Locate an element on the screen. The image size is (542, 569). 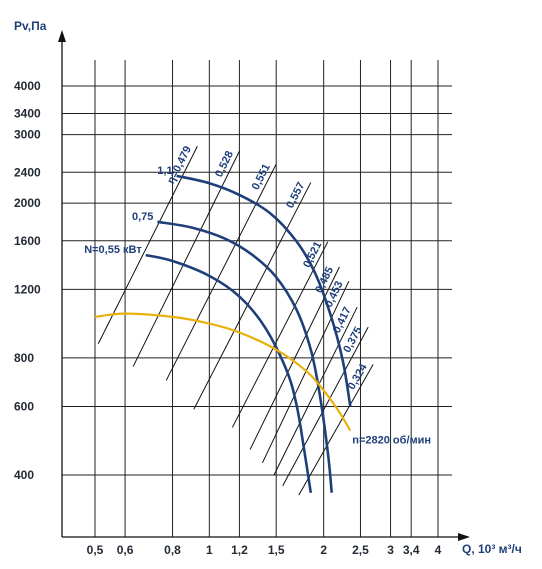
y-tick-label: 400 is located at coordinates (24, 475).